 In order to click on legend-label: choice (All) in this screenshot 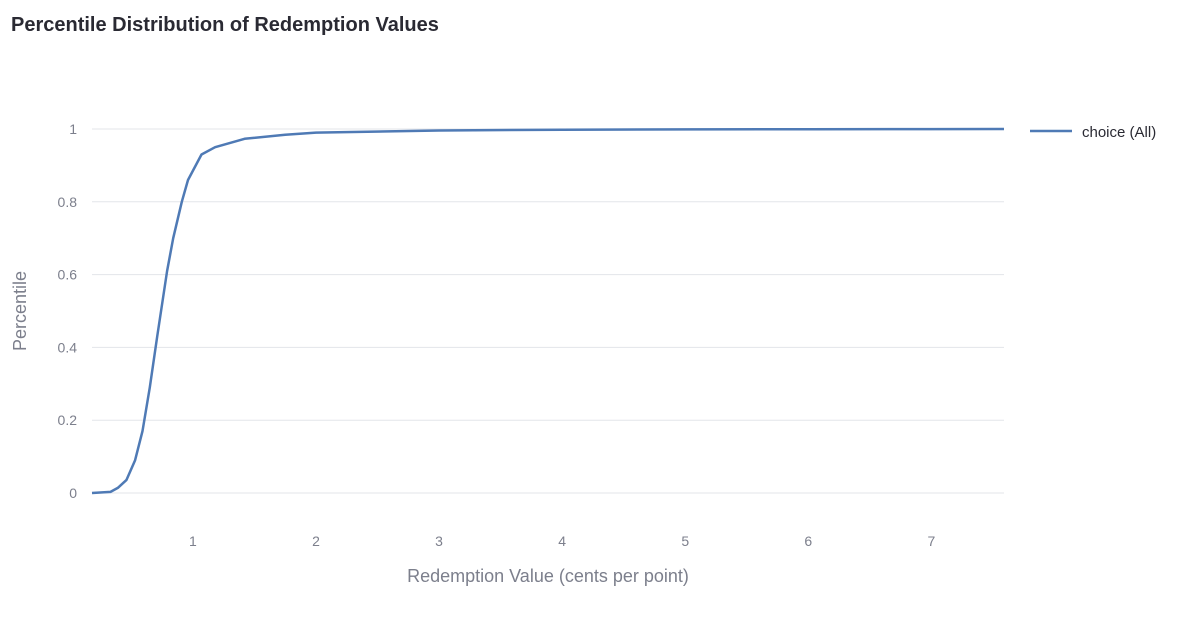, I will do `click(1119, 132)`.